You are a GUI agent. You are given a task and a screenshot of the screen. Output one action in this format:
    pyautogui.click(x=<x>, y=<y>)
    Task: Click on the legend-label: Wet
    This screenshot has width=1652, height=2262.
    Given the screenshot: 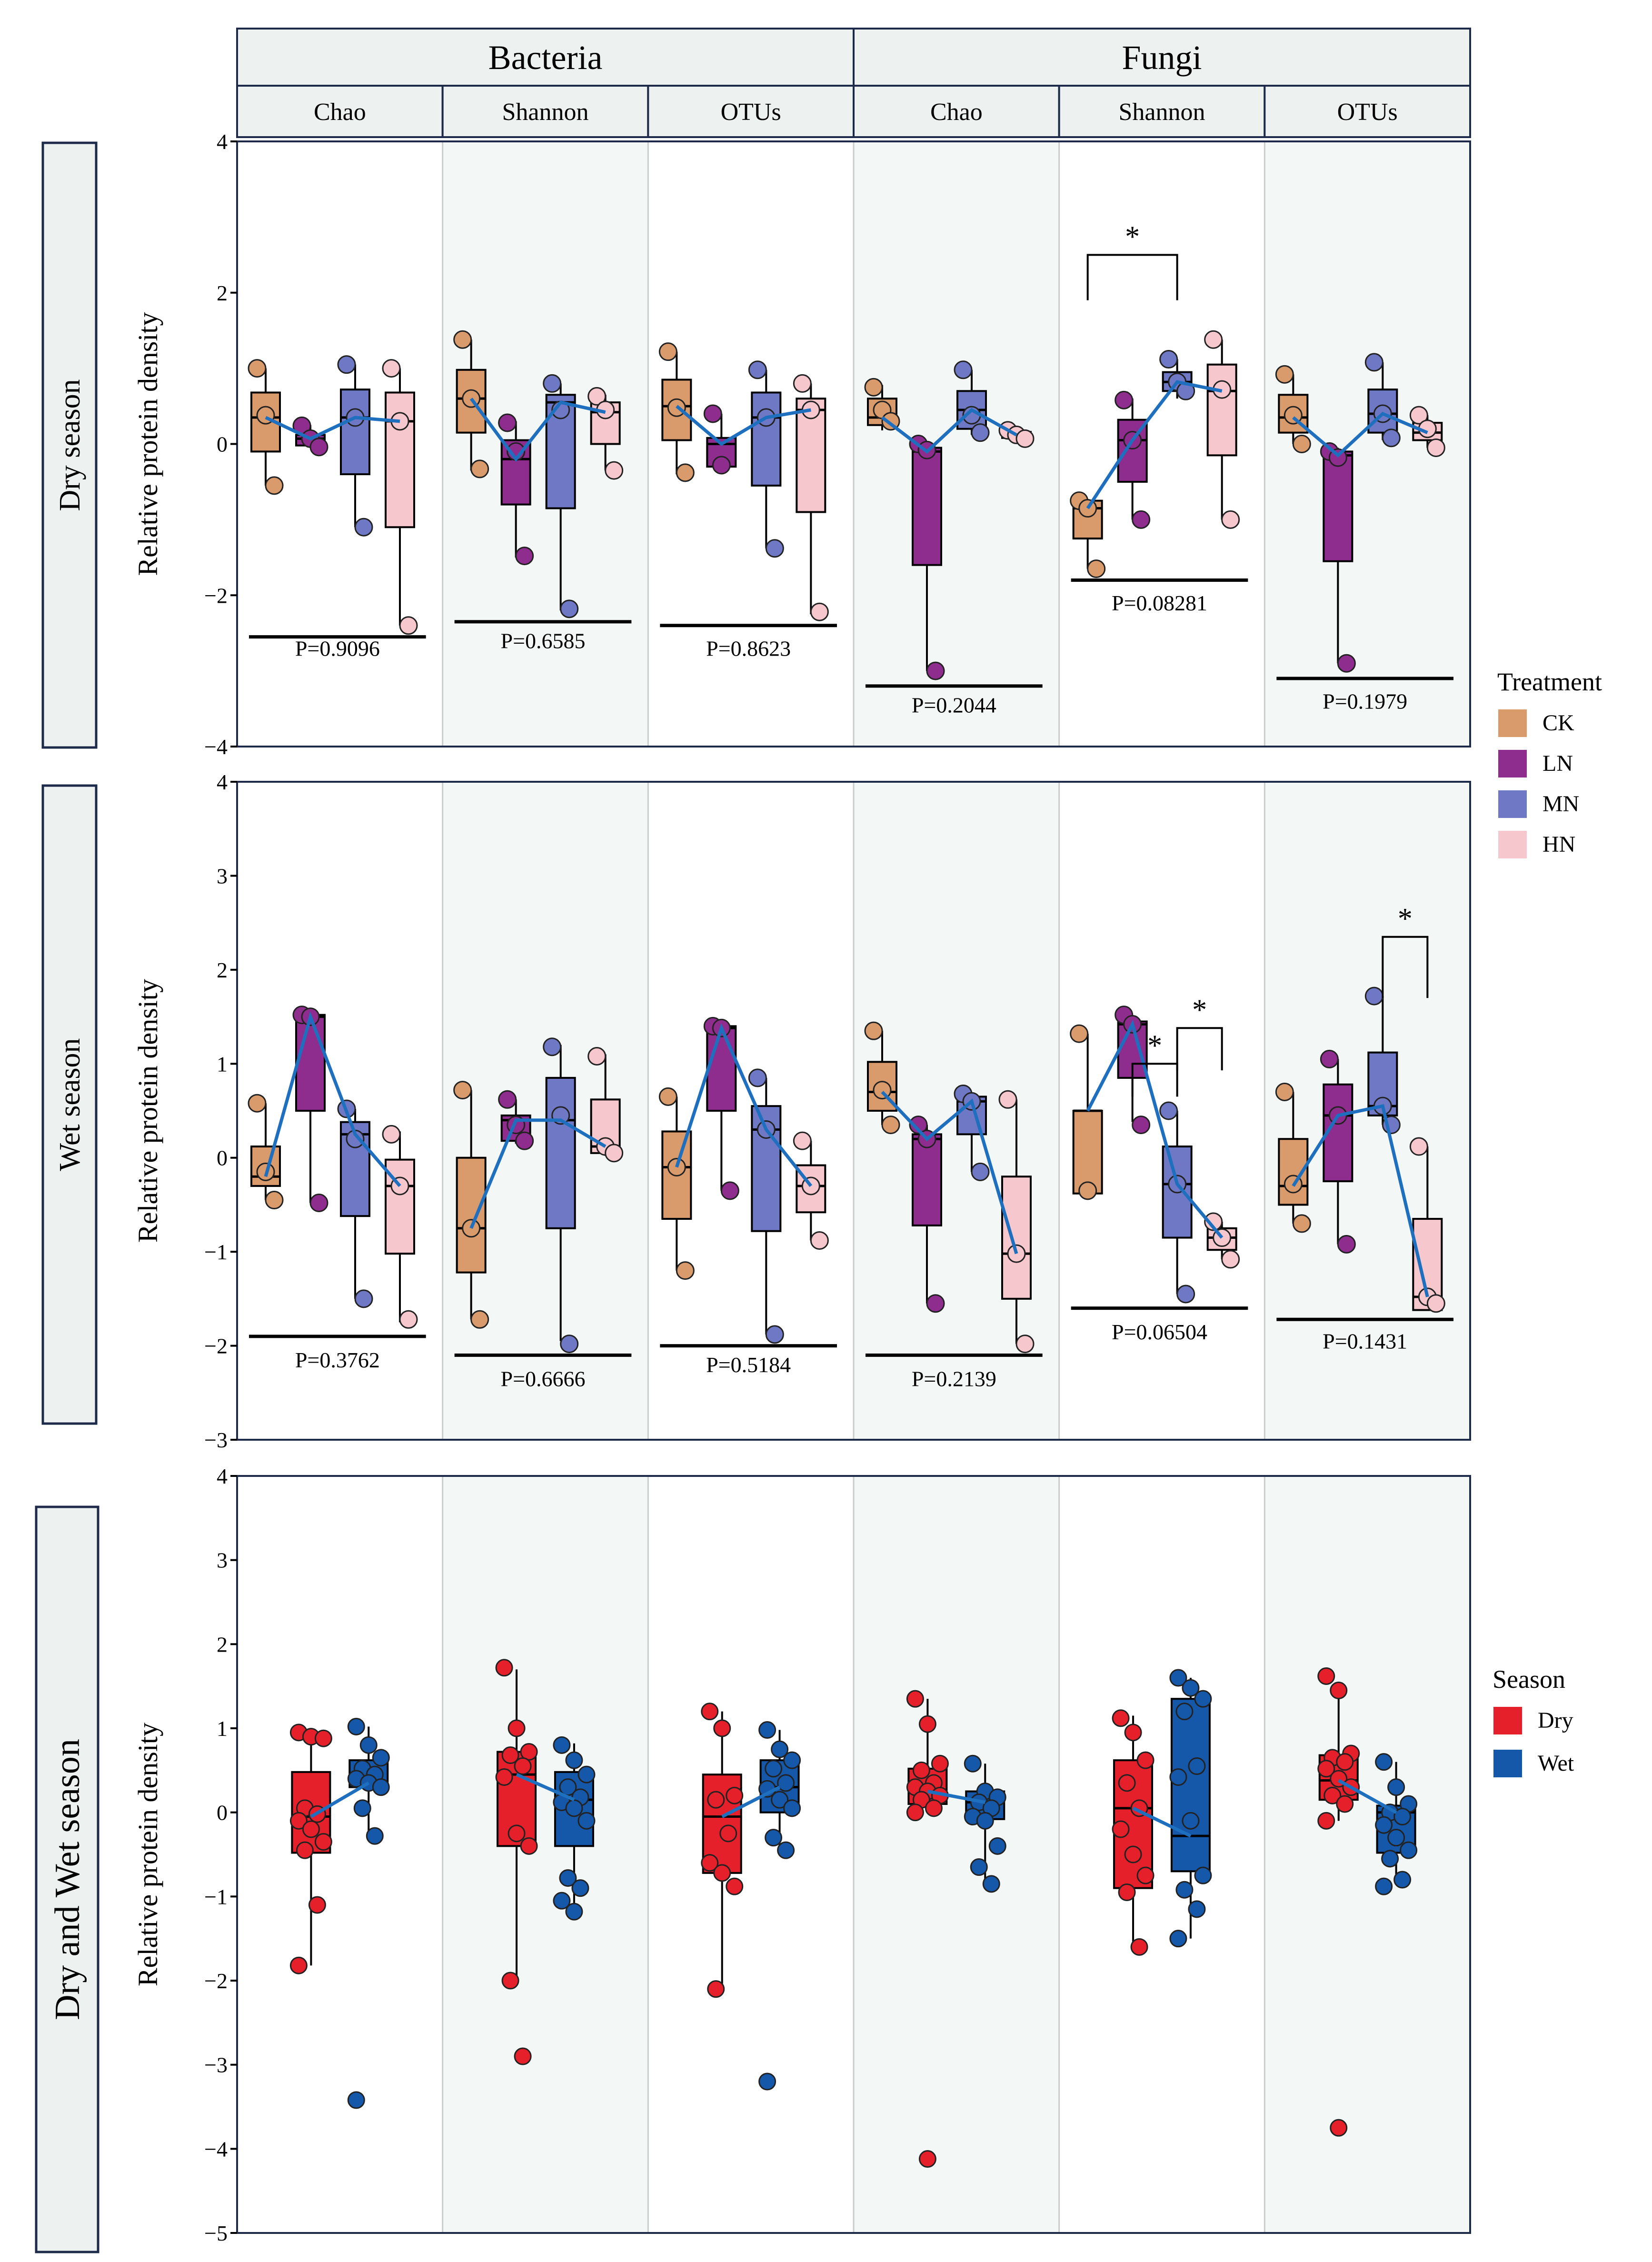 What is the action you would take?
    pyautogui.click(x=1556, y=1763)
    